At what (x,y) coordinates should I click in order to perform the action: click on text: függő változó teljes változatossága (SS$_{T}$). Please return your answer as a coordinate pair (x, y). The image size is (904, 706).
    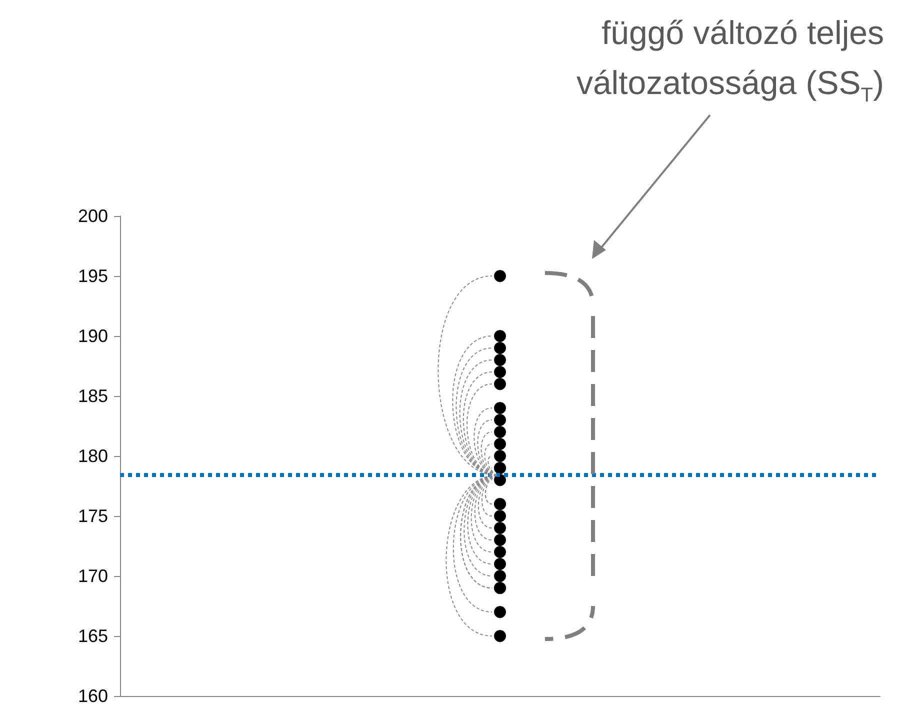
    Looking at the image, I should click on (729, 61).